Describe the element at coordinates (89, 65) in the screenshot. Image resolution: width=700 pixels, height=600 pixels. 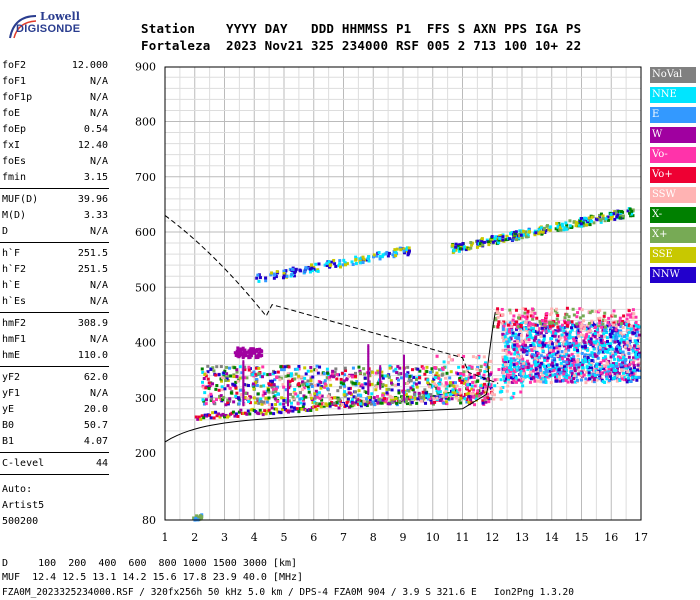
I see `param-value: 12.000` at that location.